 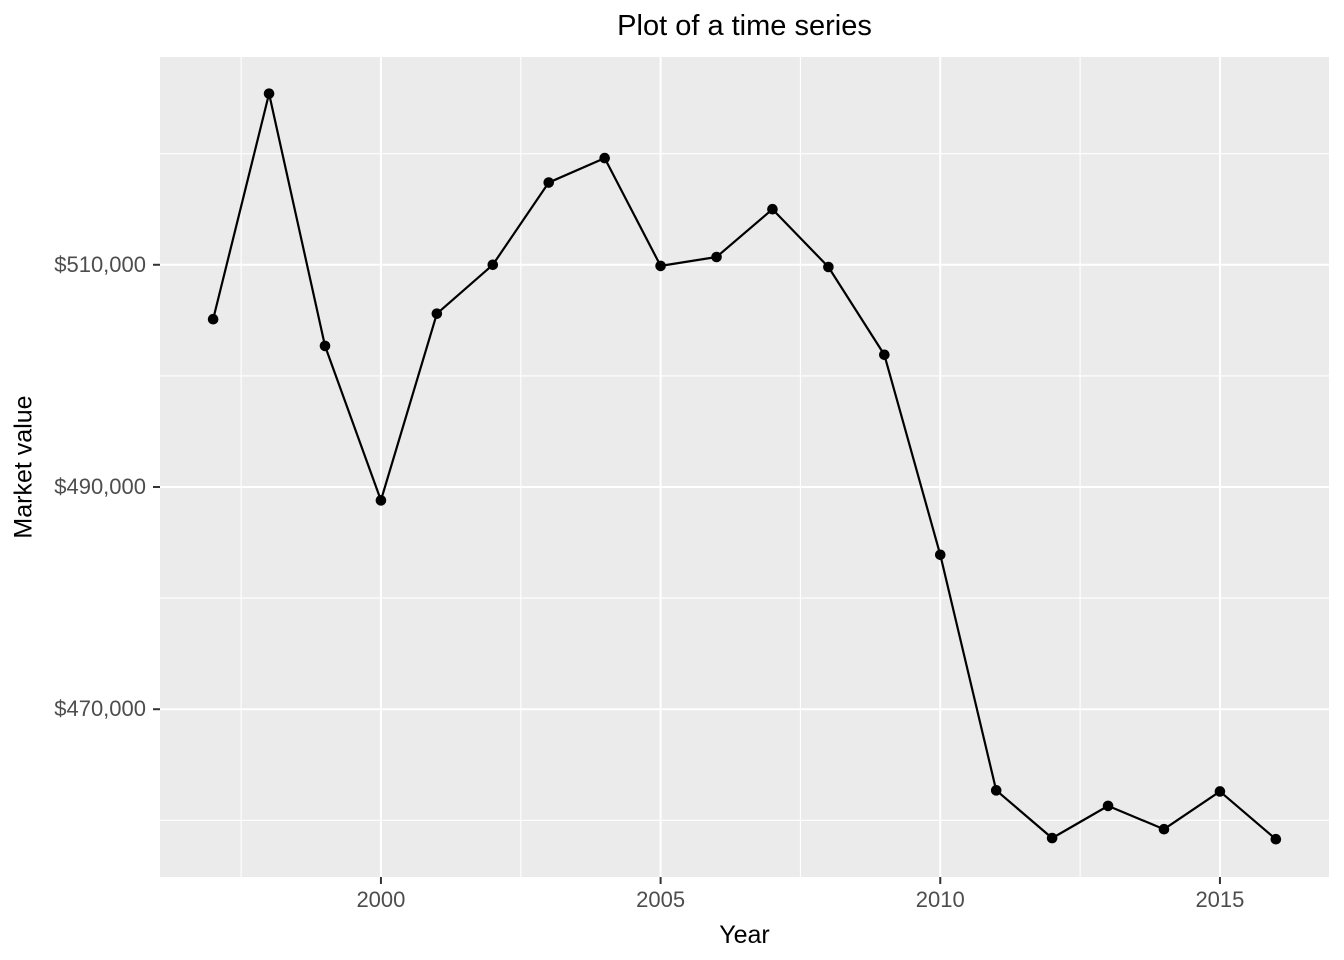 I want to click on x-tick-label: 2005, so click(x=661, y=899).